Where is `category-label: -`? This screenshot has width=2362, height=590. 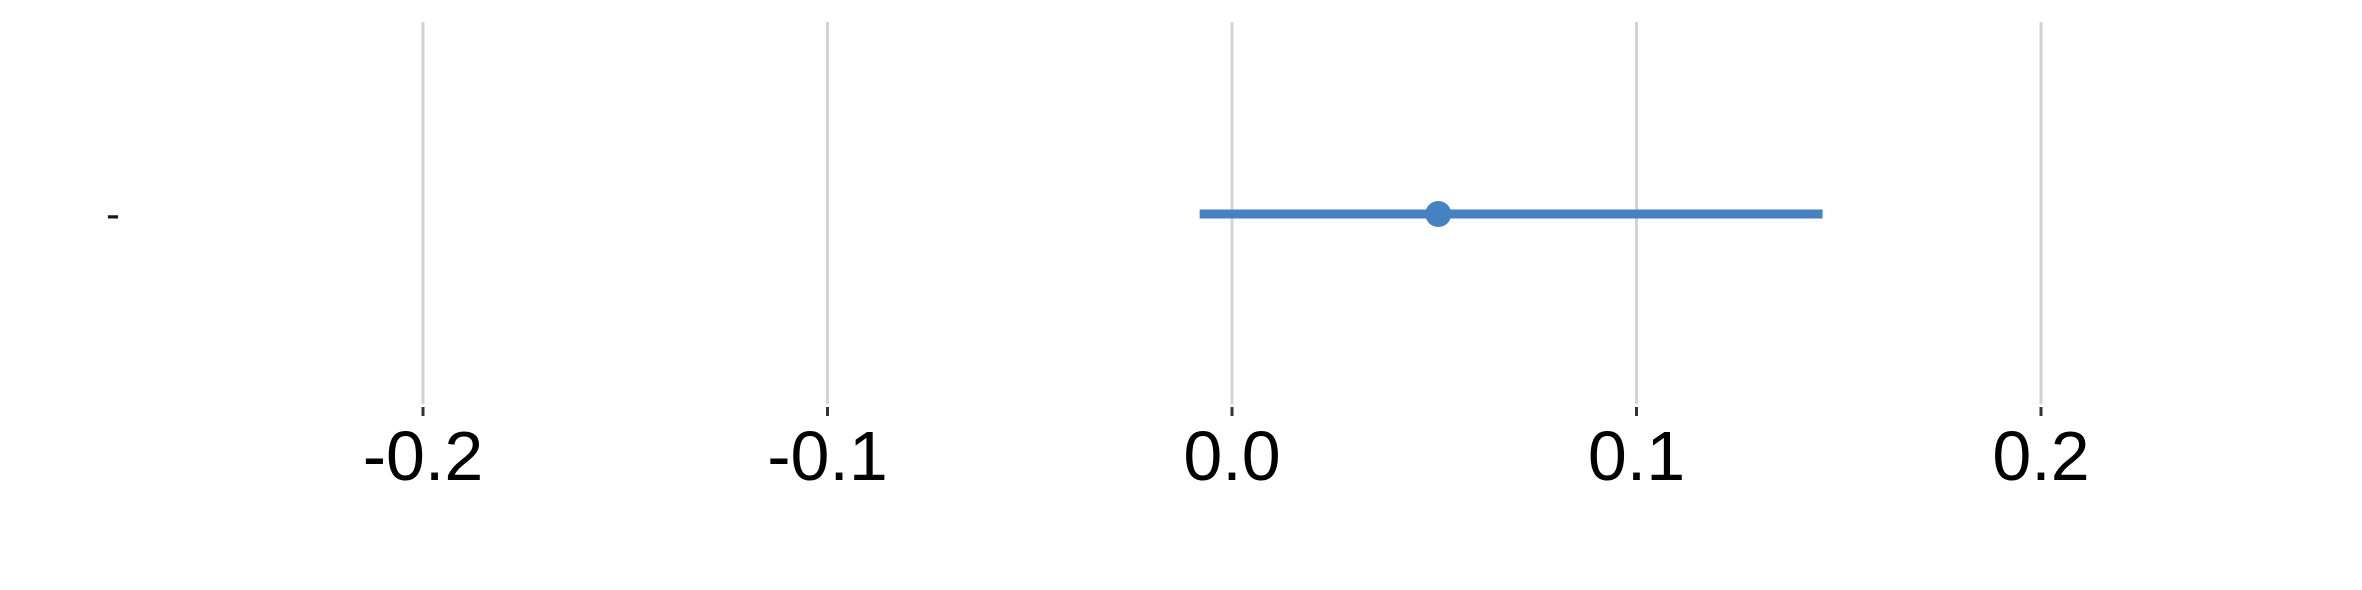 category-label: - is located at coordinates (113, 213).